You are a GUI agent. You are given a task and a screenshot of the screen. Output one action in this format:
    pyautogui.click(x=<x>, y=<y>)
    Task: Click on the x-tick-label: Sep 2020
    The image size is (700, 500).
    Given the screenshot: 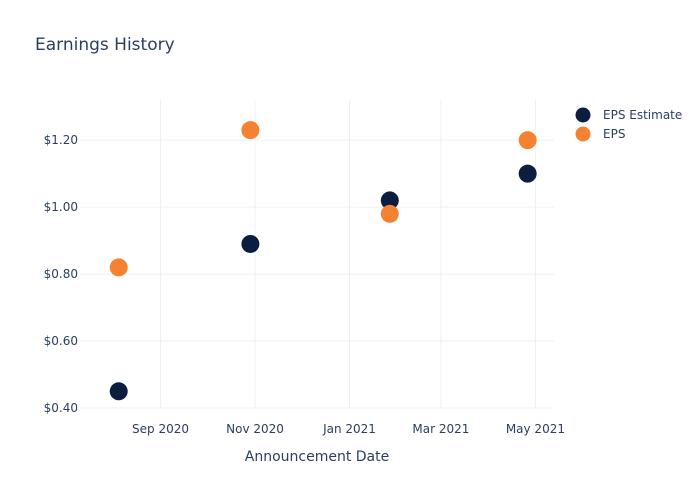 What is the action you would take?
    pyautogui.click(x=160, y=429)
    